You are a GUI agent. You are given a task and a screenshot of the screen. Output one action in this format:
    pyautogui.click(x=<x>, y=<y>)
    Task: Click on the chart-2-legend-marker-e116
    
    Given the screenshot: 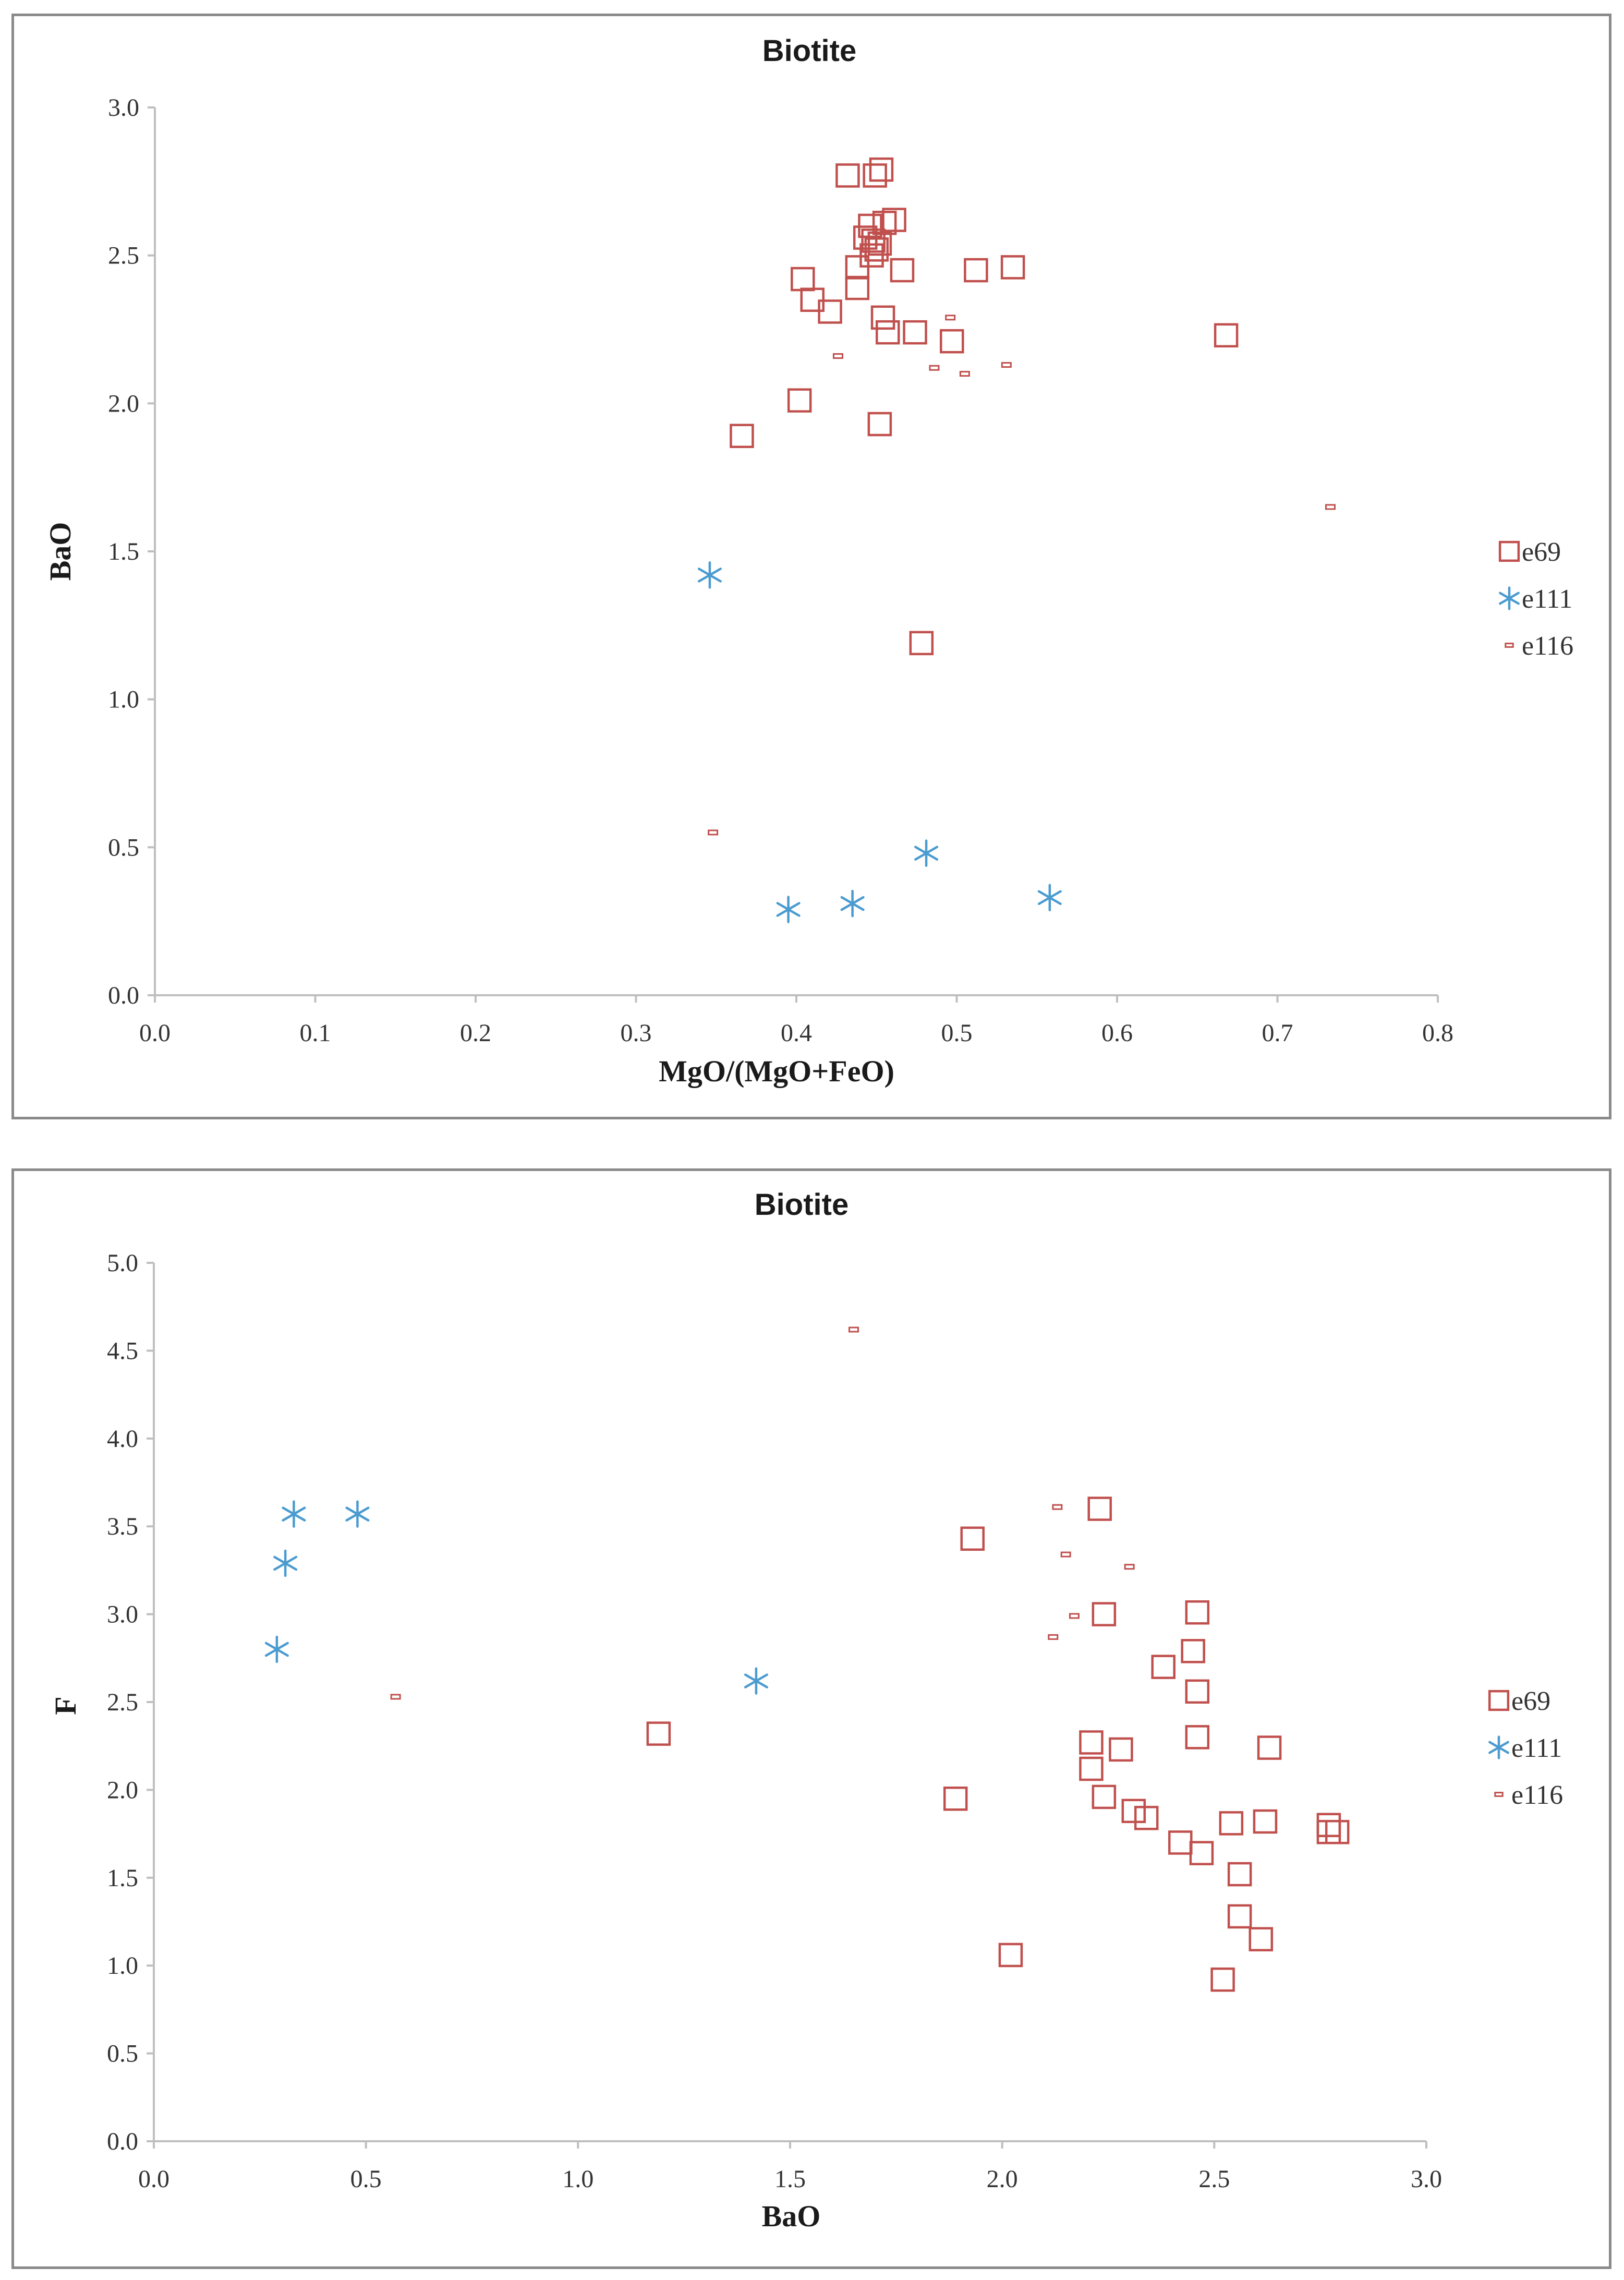 What is the action you would take?
    pyautogui.click(x=1499, y=1794)
    